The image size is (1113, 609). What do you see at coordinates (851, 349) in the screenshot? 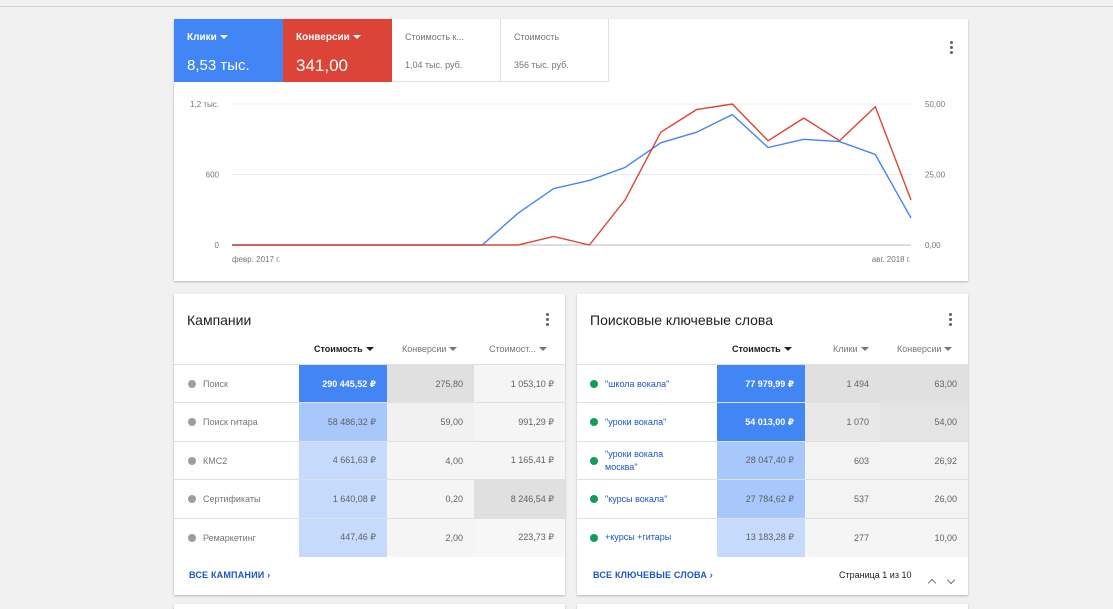
I see `keywords-col-clicks: Клики` at bounding box center [851, 349].